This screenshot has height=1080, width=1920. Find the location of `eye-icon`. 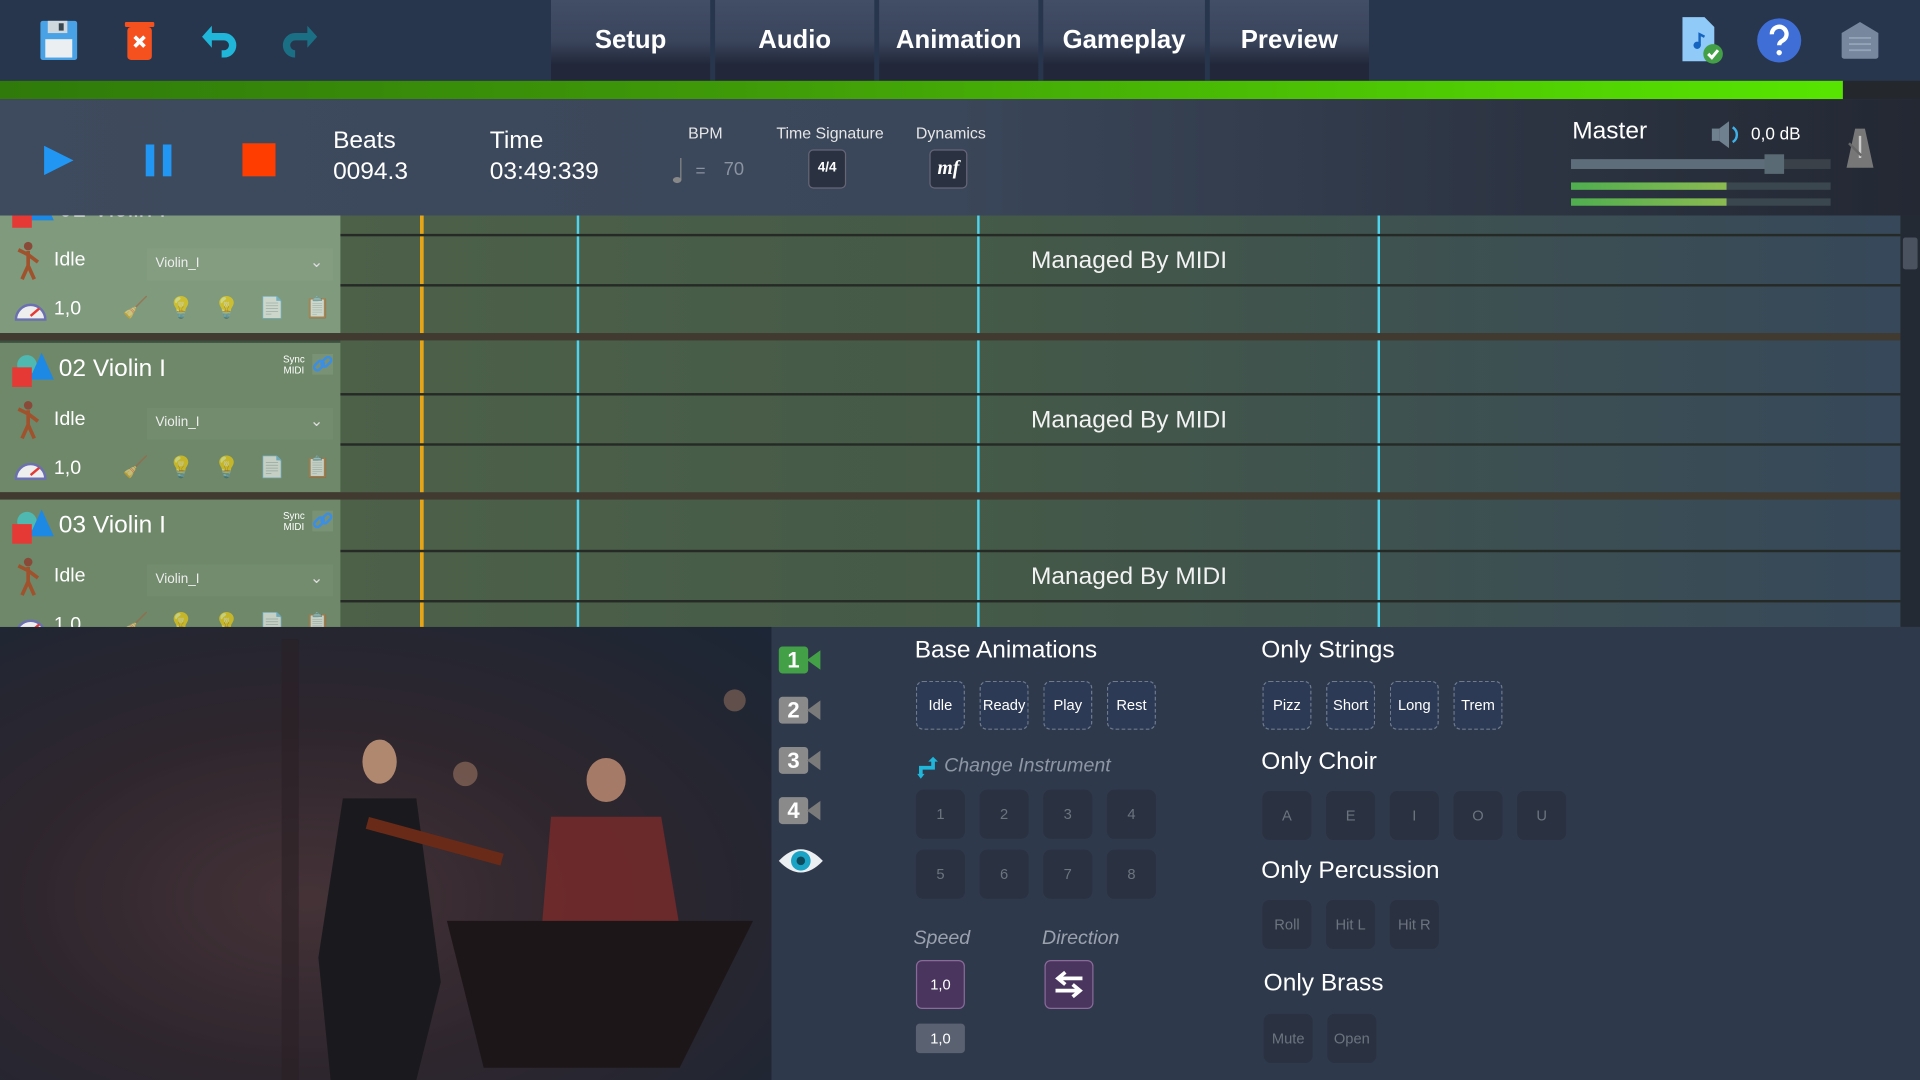

eye-icon is located at coordinates (800, 864).